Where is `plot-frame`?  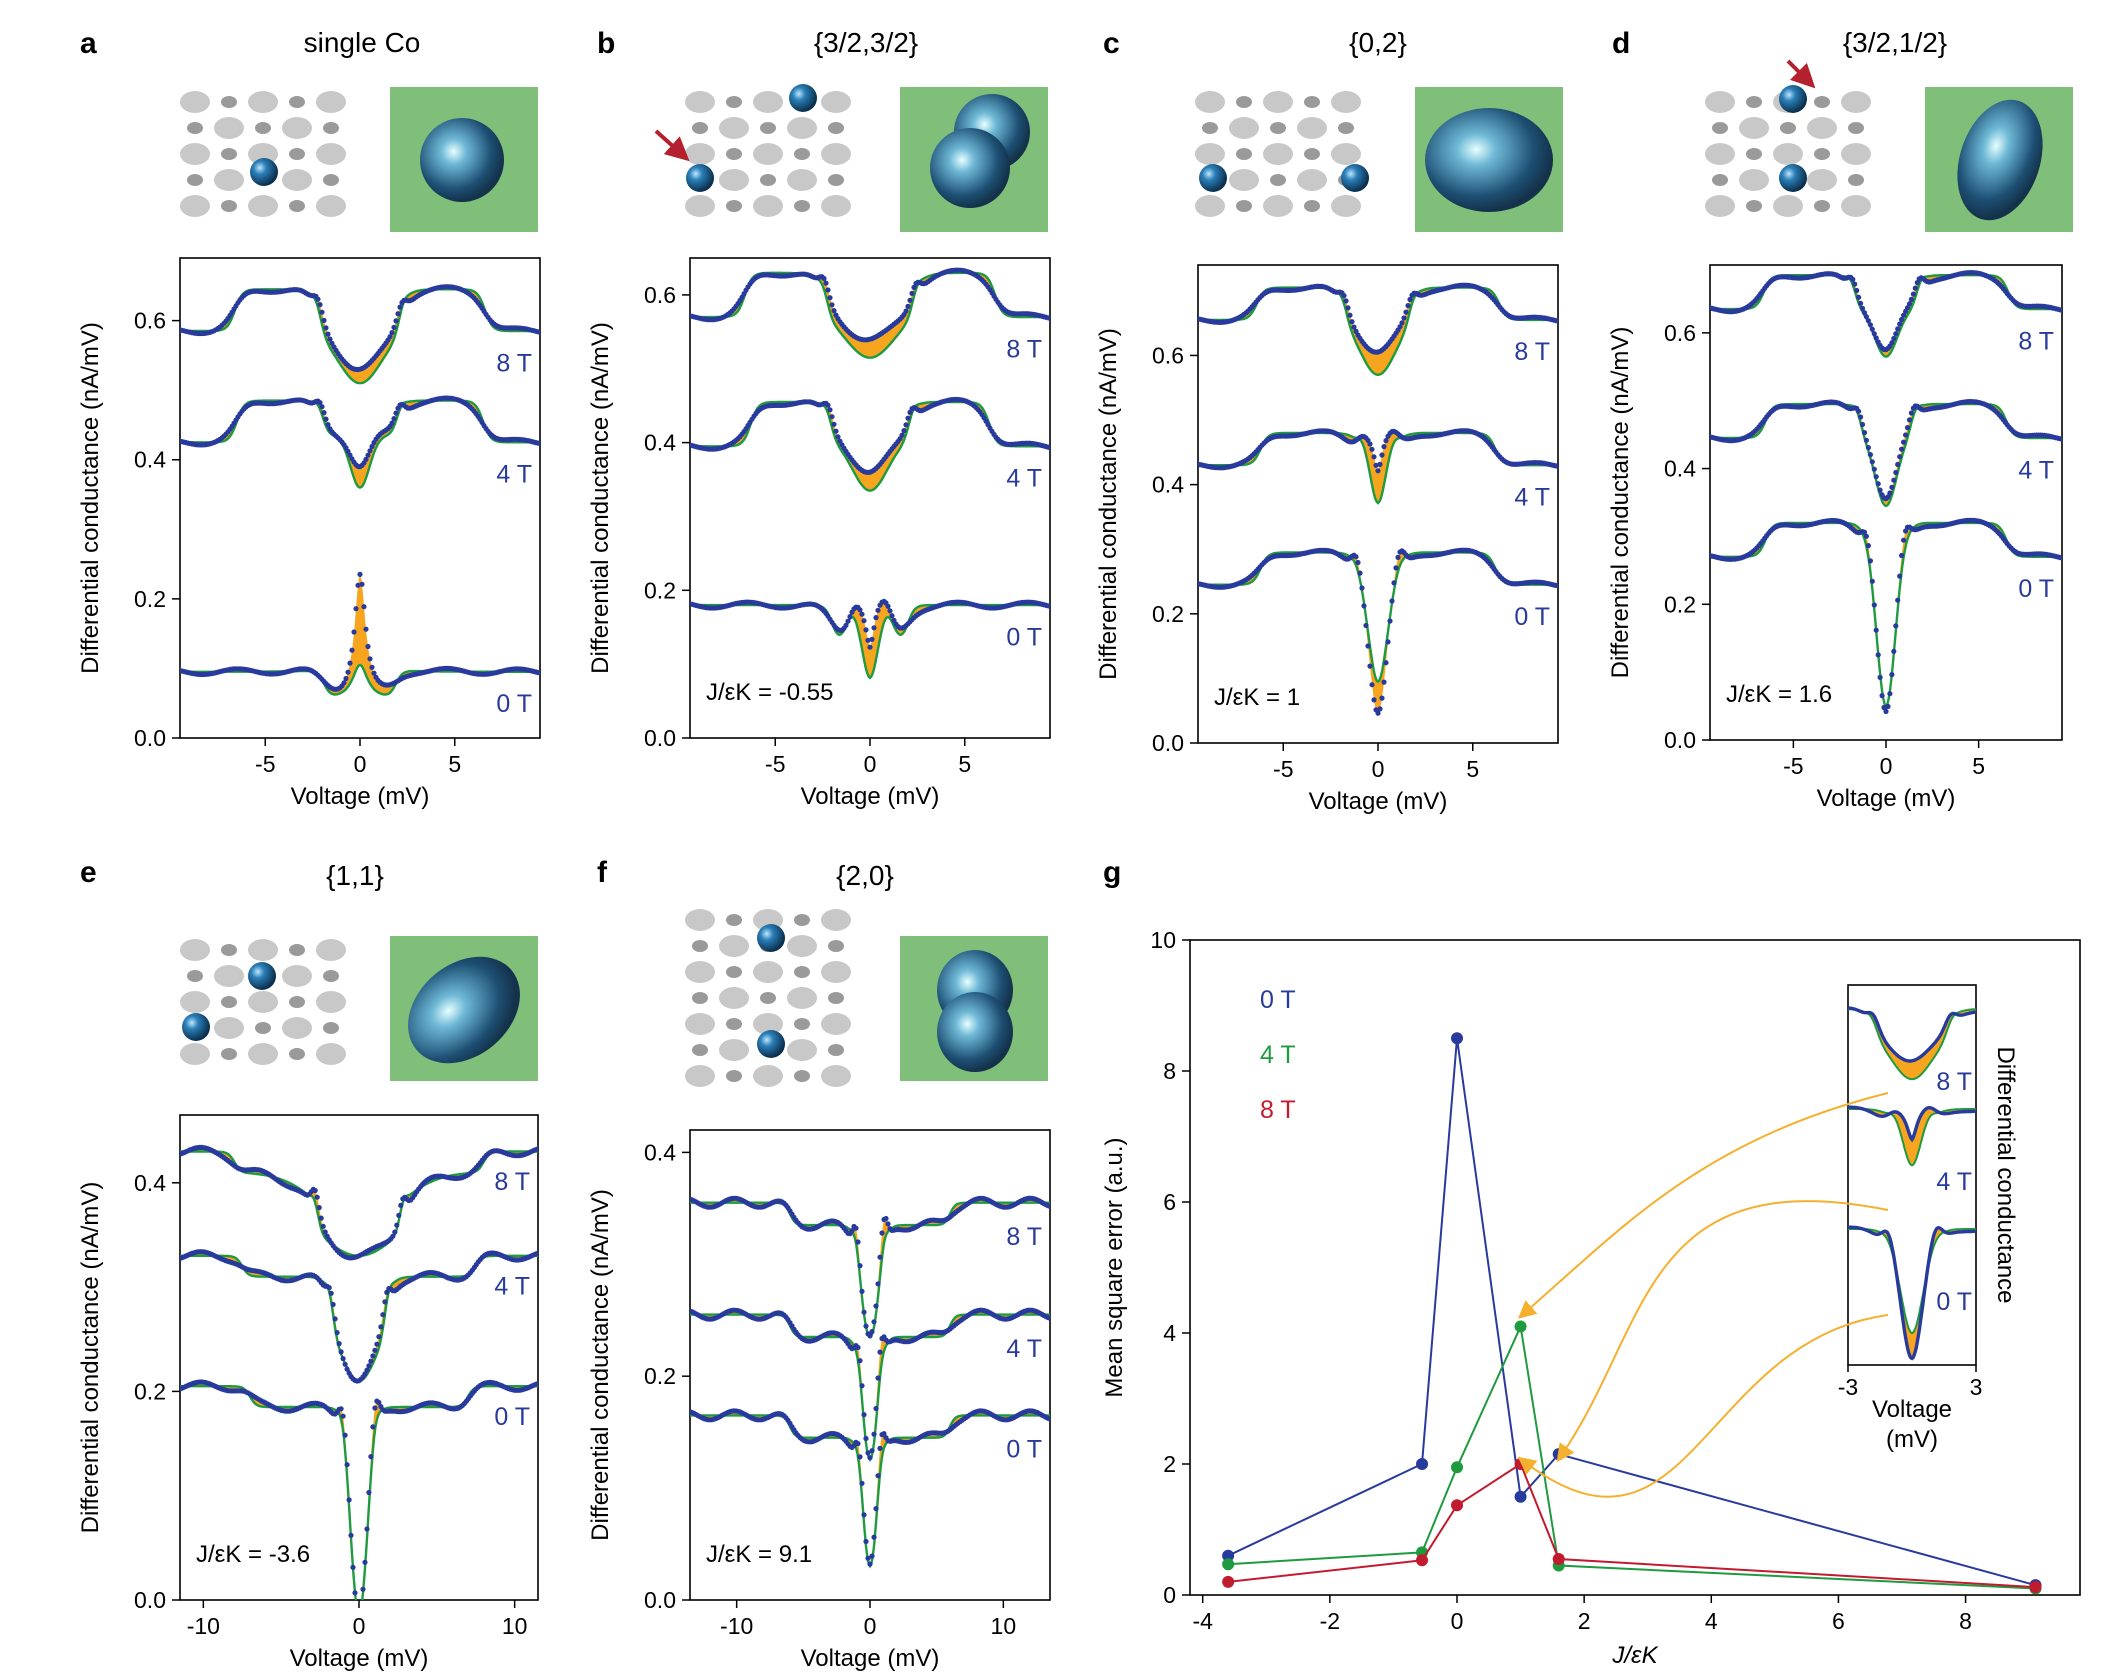
plot-frame is located at coordinates (359, 1357).